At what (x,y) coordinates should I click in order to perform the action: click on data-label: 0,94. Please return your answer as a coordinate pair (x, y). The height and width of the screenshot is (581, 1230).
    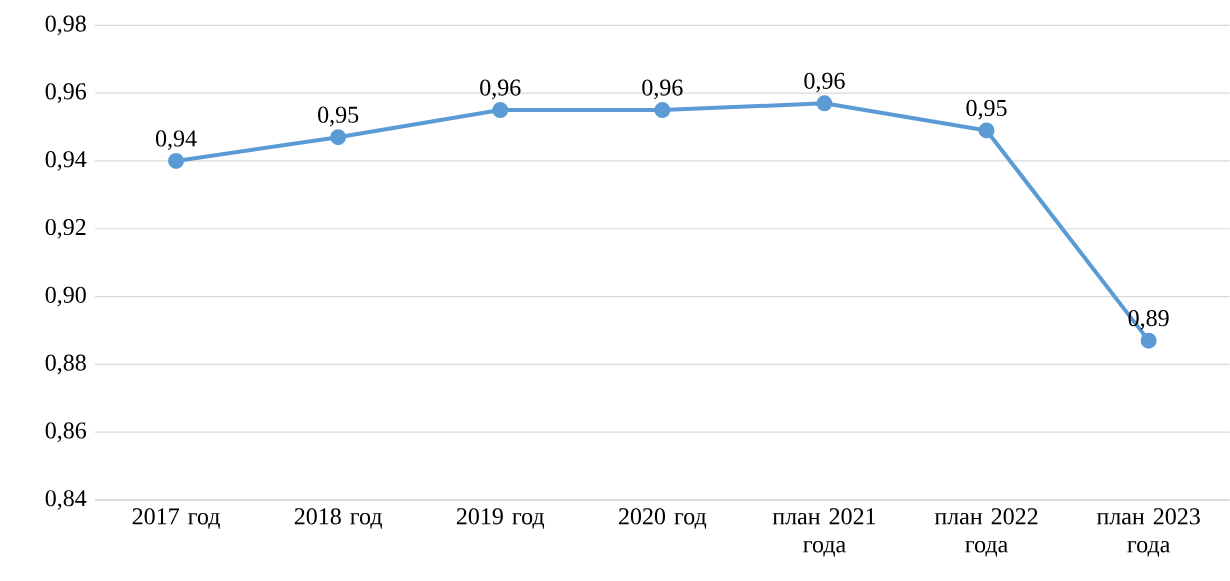
    Looking at the image, I should click on (176, 140).